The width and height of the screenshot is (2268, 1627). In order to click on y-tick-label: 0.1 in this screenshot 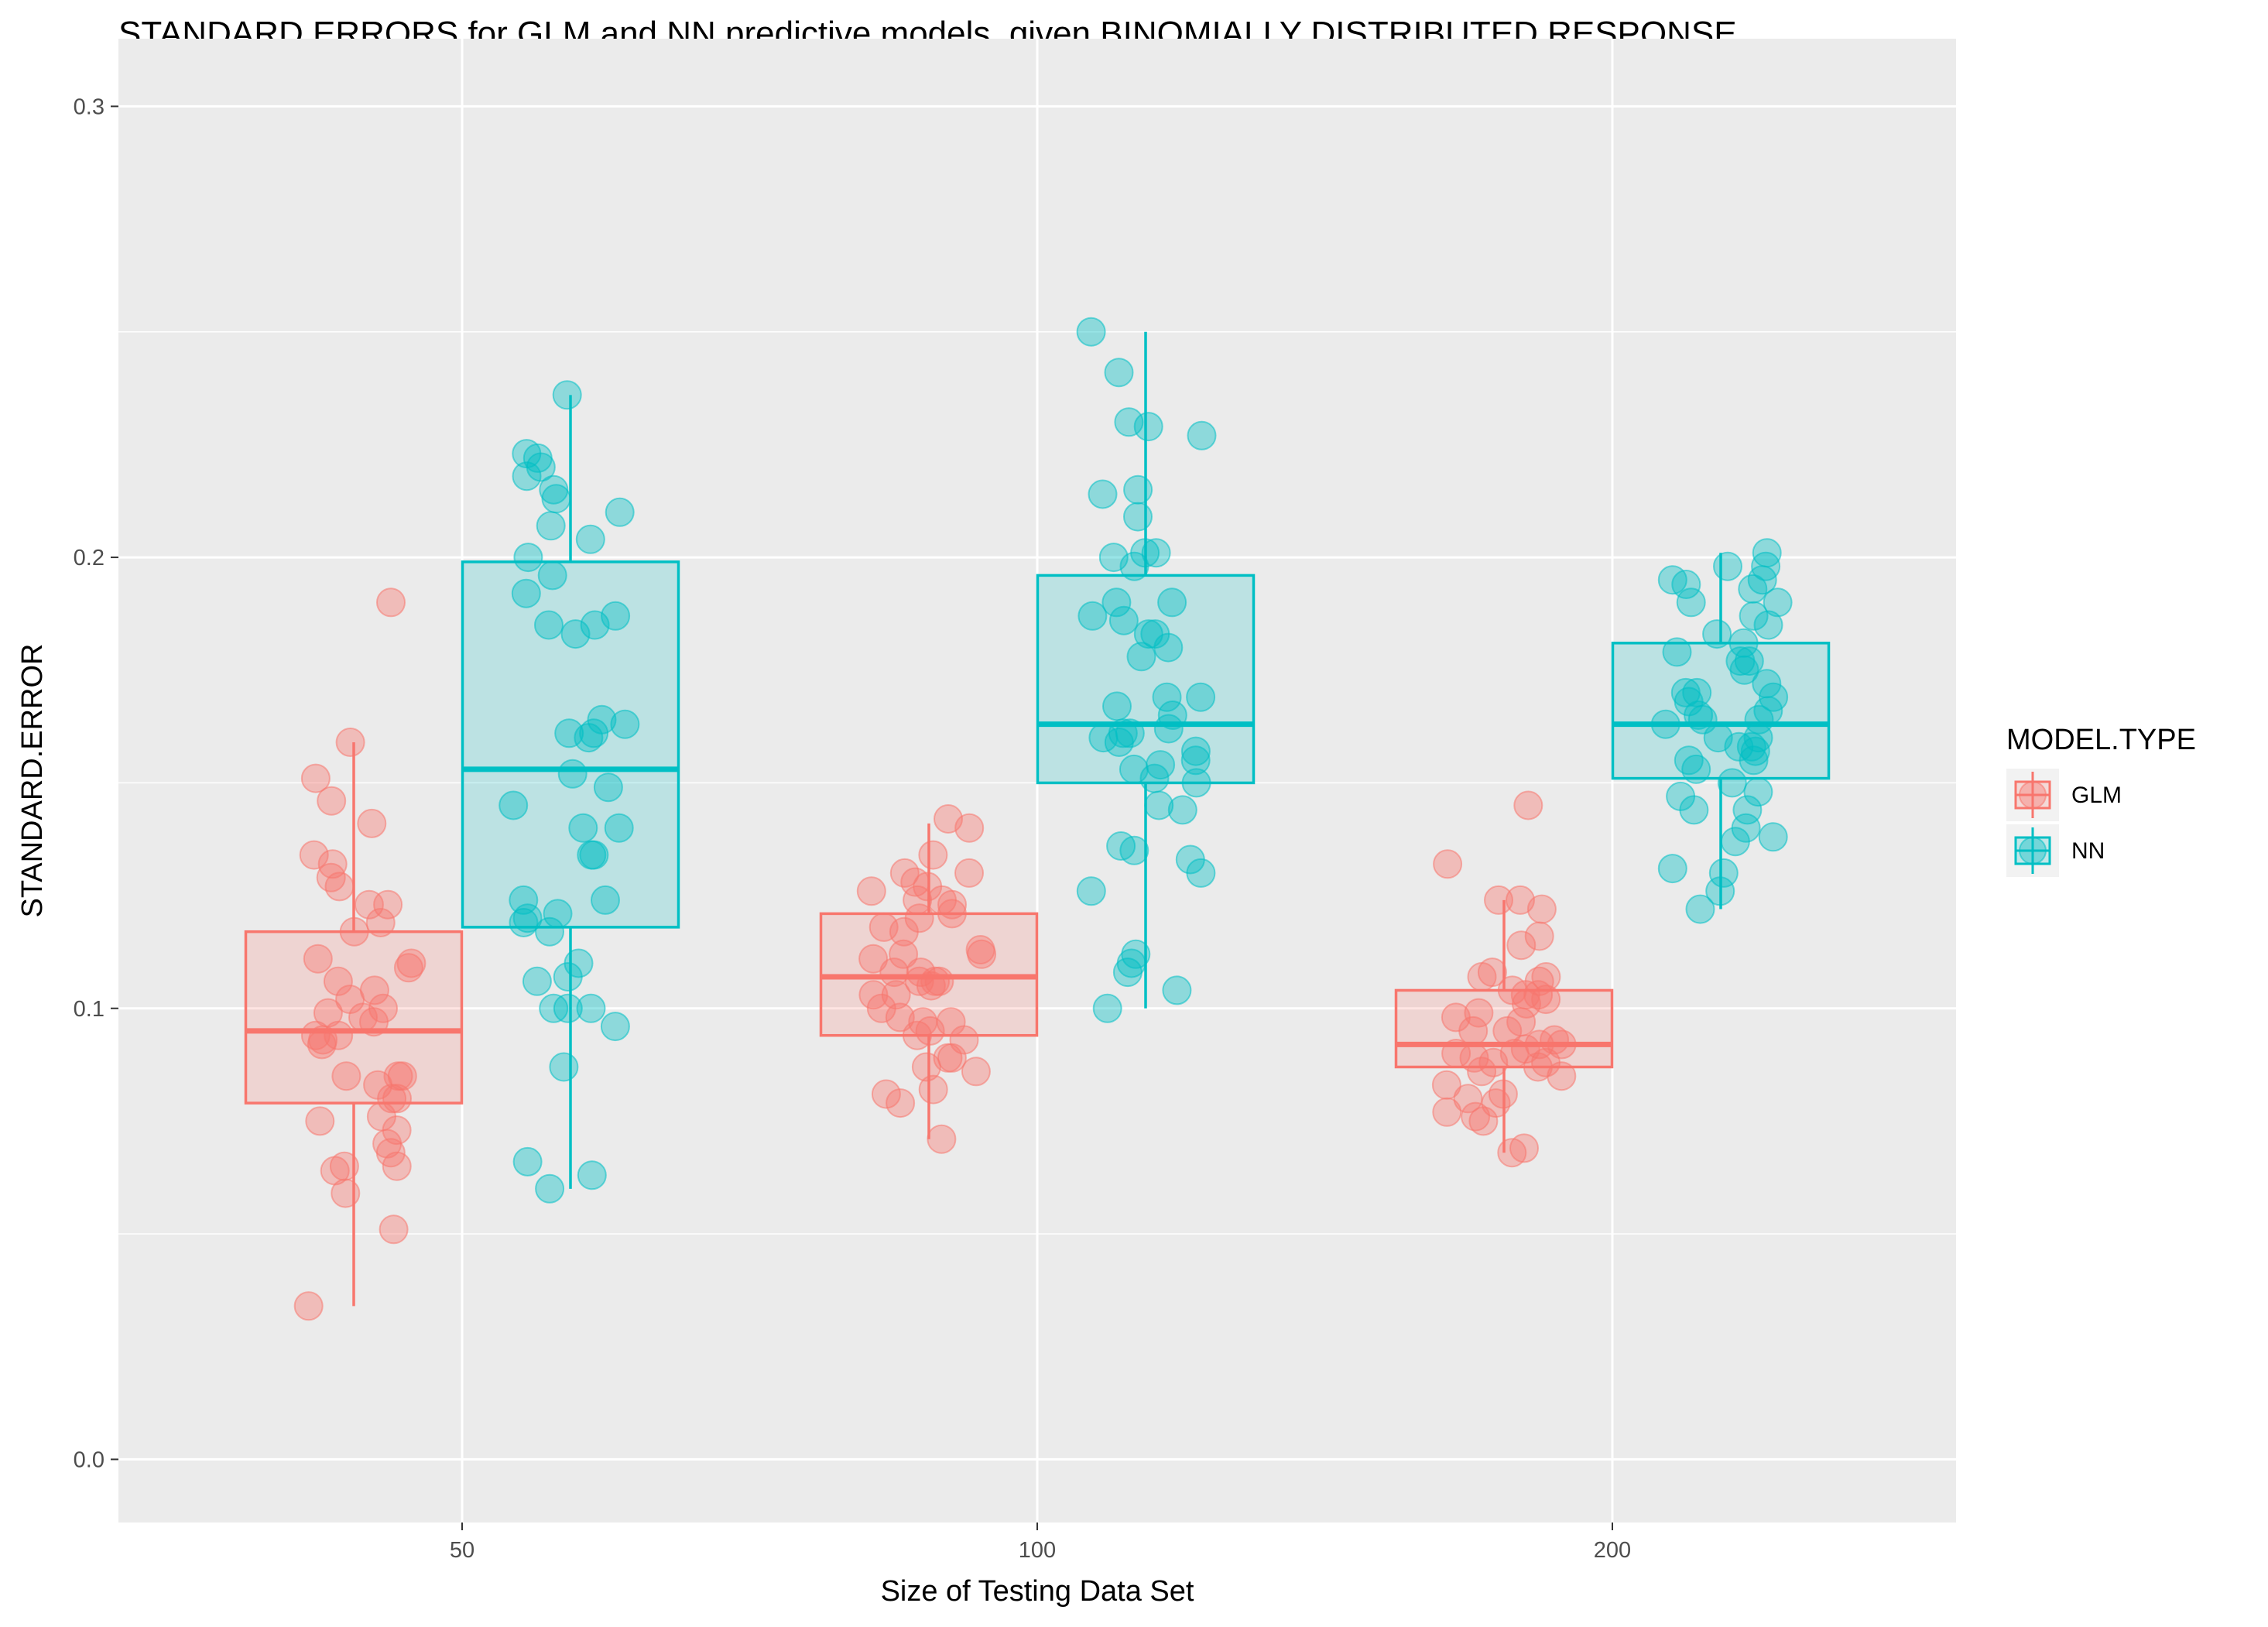, I will do `click(89, 1009)`.